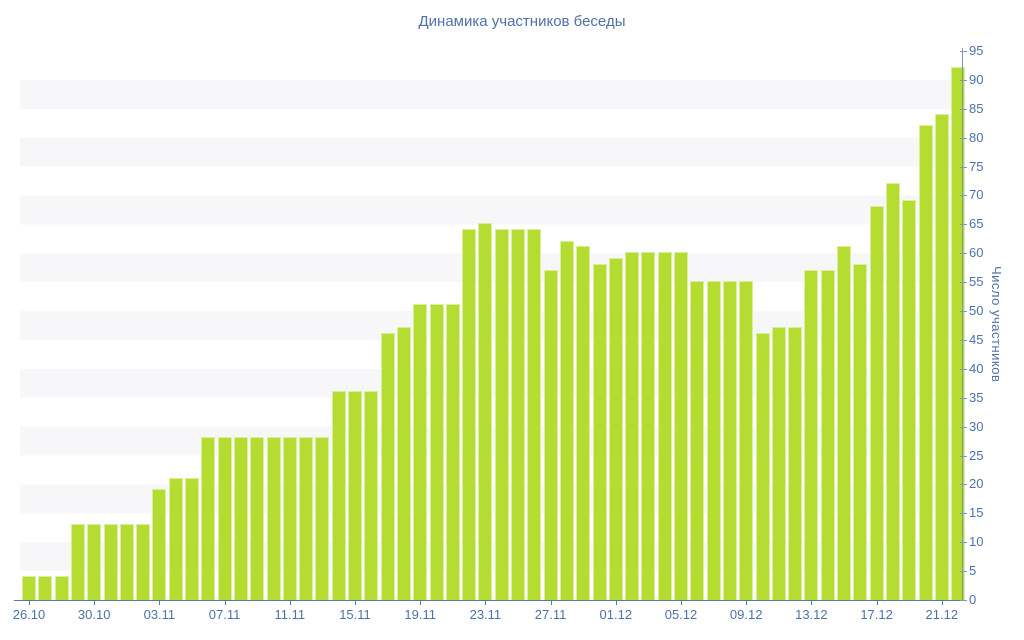  I want to click on x-axis-tick-label: 11.11, so click(290, 614).